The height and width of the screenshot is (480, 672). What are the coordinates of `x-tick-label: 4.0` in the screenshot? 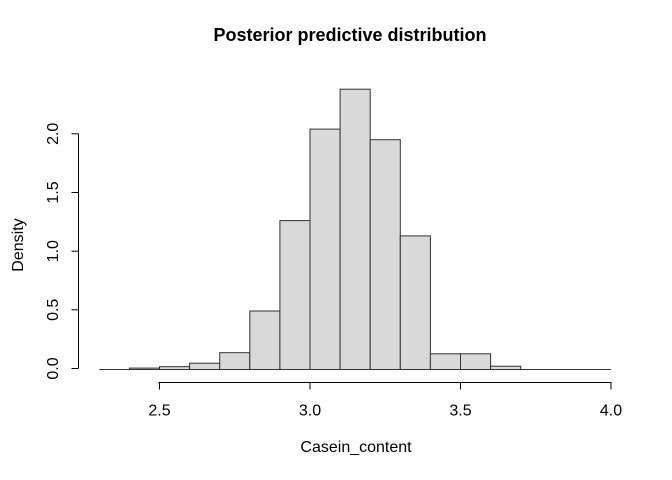 It's located at (611, 411).